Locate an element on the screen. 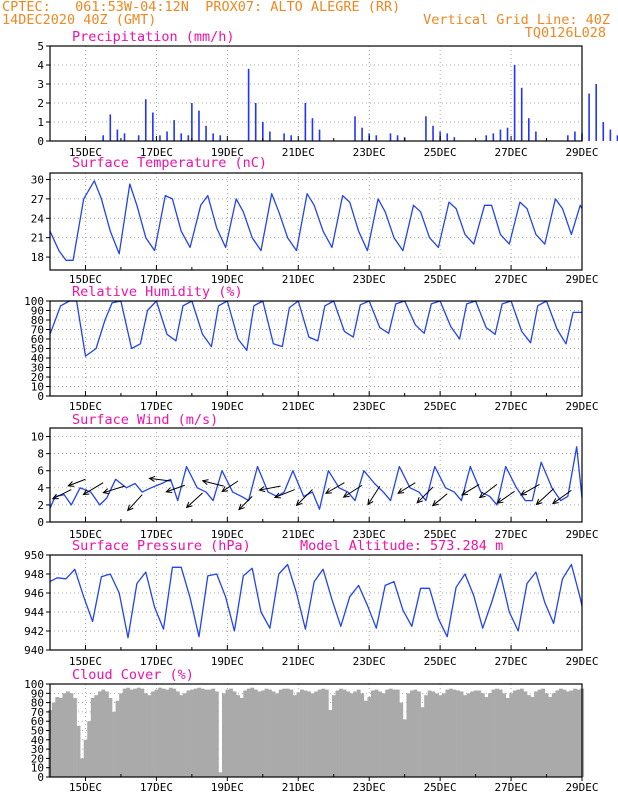 This screenshot has height=800, width=618. precip-panel-title: Precipitation (mm/h) is located at coordinates (153, 37).